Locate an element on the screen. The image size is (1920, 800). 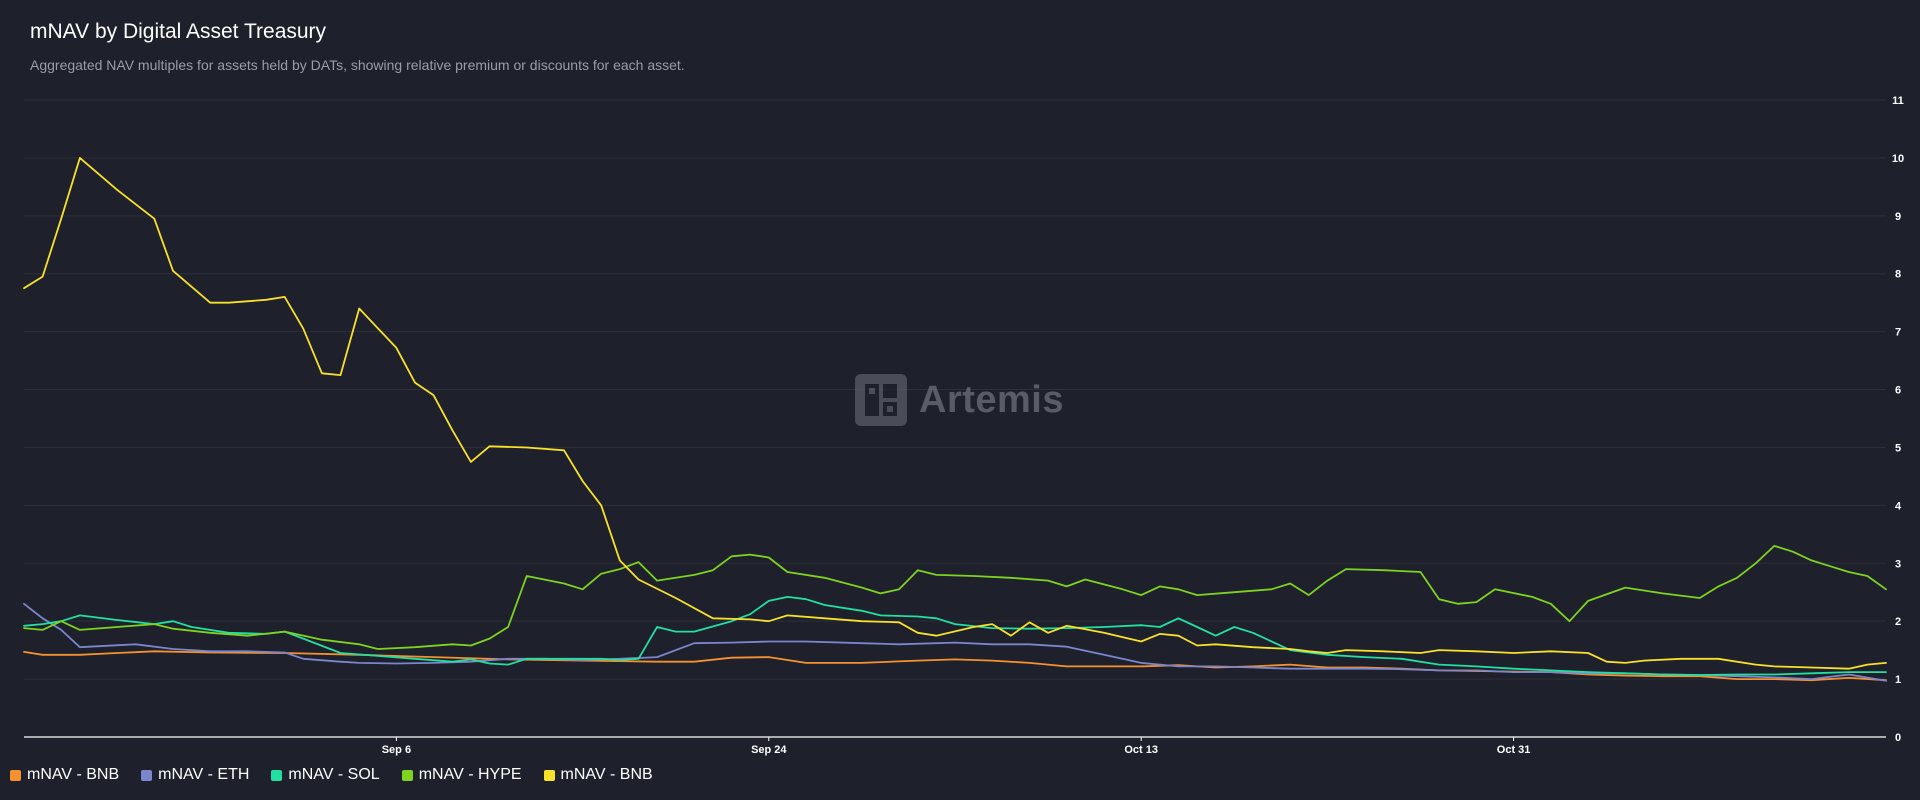
legend-label: mNAV - SOL is located at coordinates (334, 774).